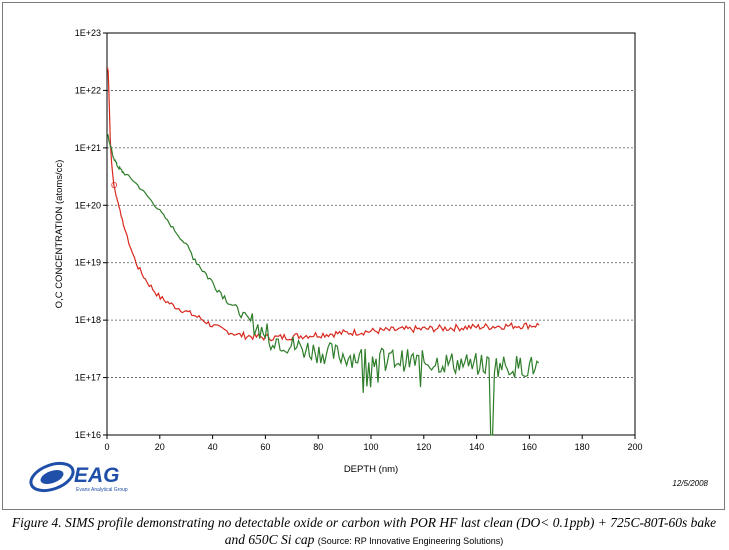 The width and height of the screenshot is (729, 550). What do you see at coordinates (476, 447) in the screenshot?
I see `x-tick-label: 140` at bounding box center [476, 447].